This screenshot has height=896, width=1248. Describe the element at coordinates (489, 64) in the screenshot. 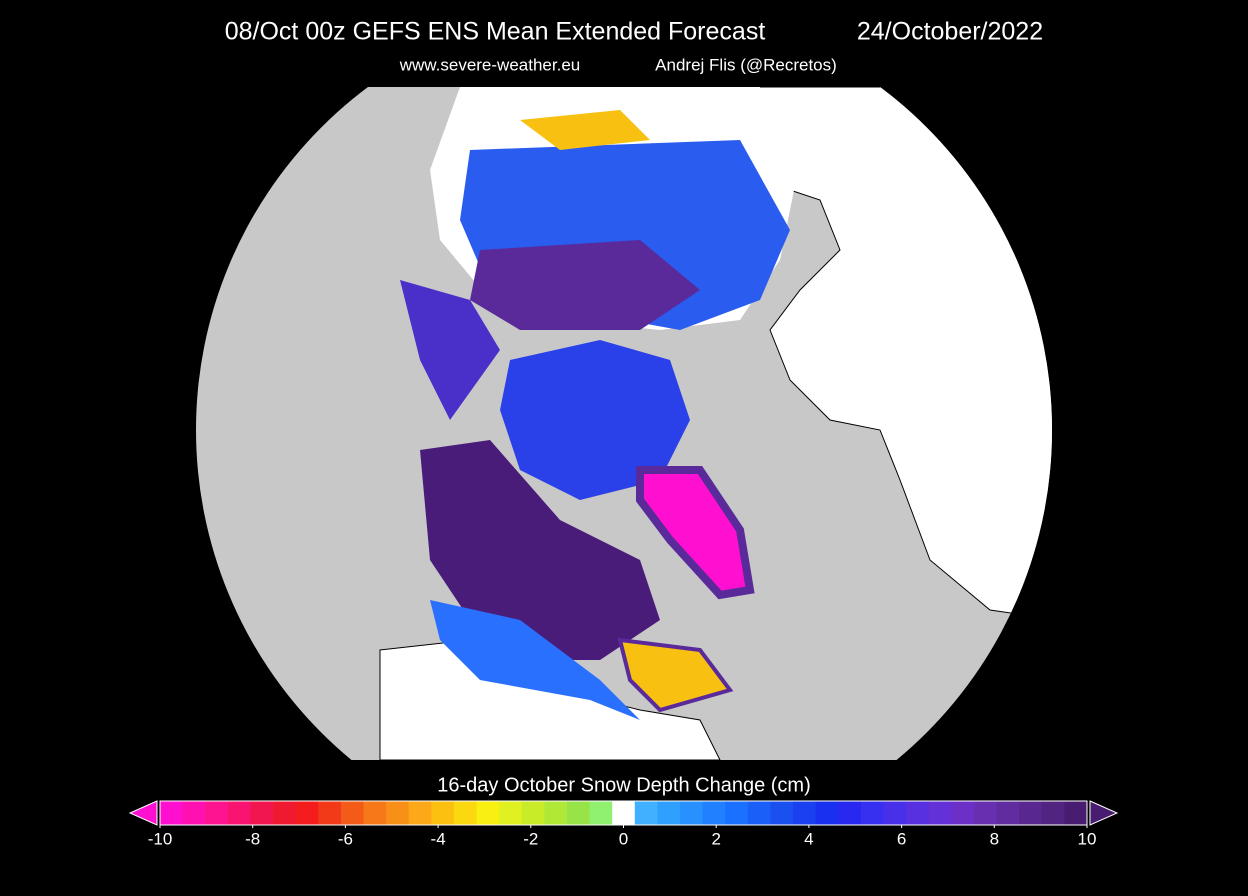

I see `source: www.severe-weather.eu` at that location.